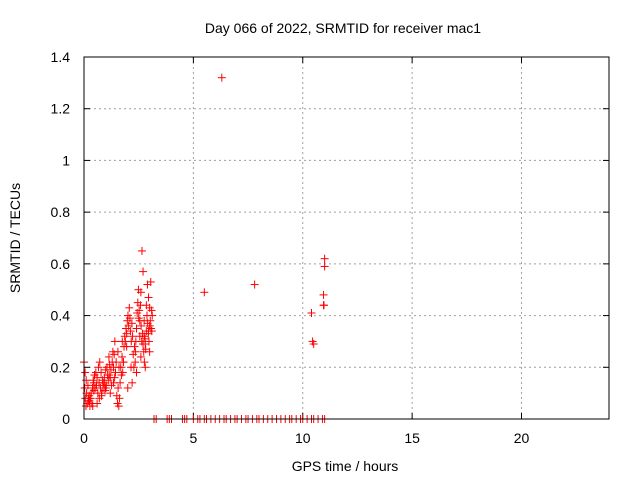 The image size is (640, 480). I want to click on x-tick-label: 15, so click(412, 438).